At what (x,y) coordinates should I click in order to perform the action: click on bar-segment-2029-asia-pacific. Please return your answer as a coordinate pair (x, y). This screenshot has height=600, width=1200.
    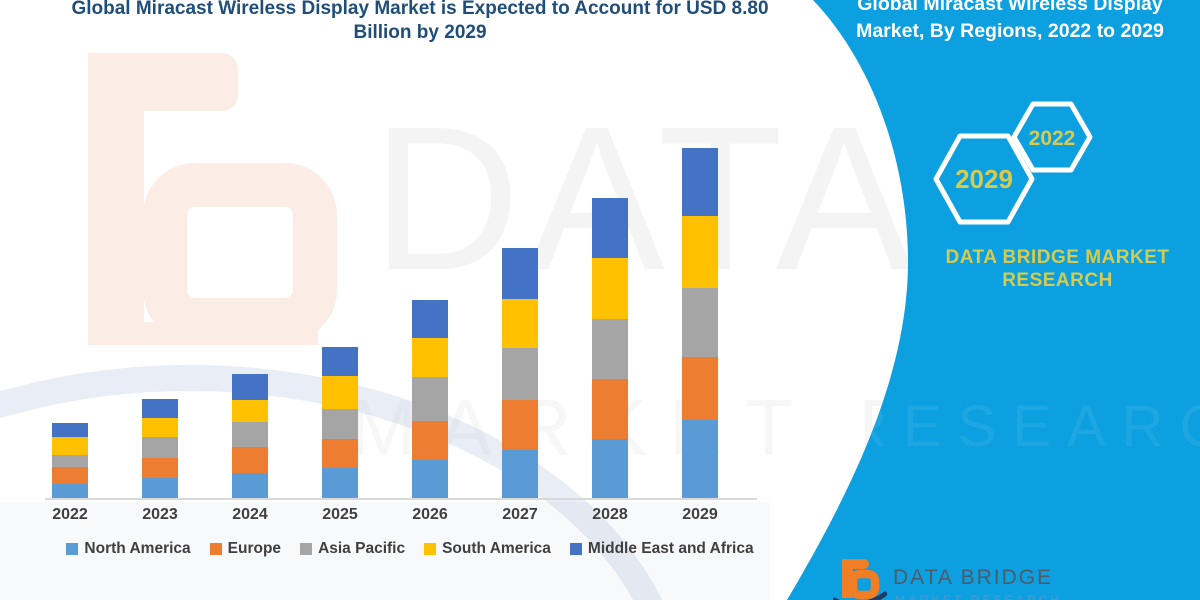
    Looking at the image, I should click on (700, 322).